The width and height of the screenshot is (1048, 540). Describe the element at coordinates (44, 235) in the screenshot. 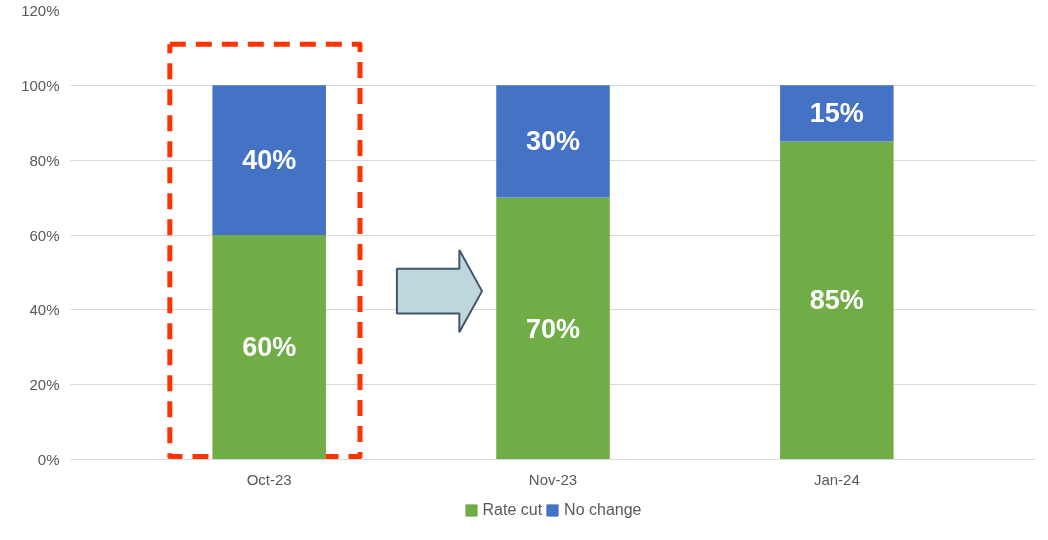

I see `y-tick-label: 60%` at that location.